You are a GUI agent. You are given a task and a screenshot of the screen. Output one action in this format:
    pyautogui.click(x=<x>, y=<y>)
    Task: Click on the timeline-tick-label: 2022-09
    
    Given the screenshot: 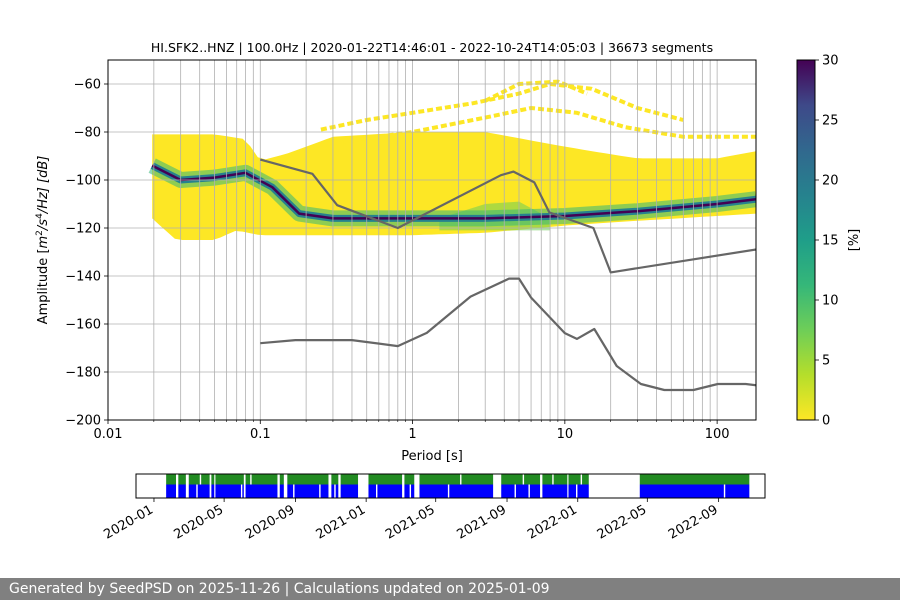 What is the action you would take?
    pyautogui.click(x=693, y=522)
    